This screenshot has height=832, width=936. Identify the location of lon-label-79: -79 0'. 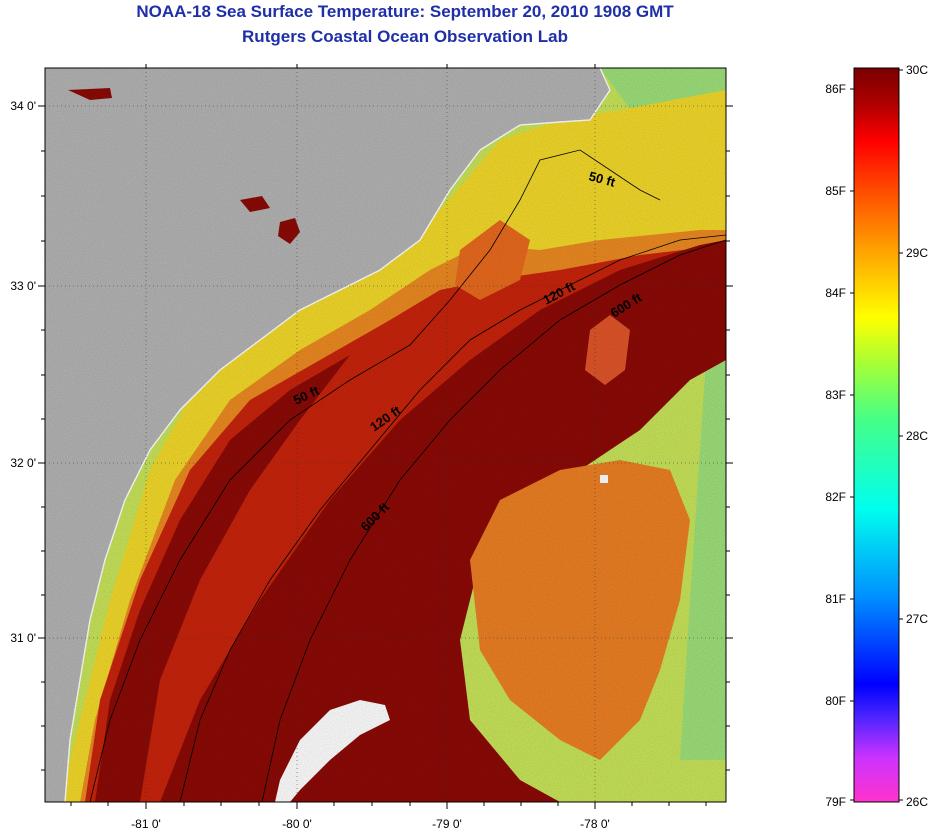
(447, 824).